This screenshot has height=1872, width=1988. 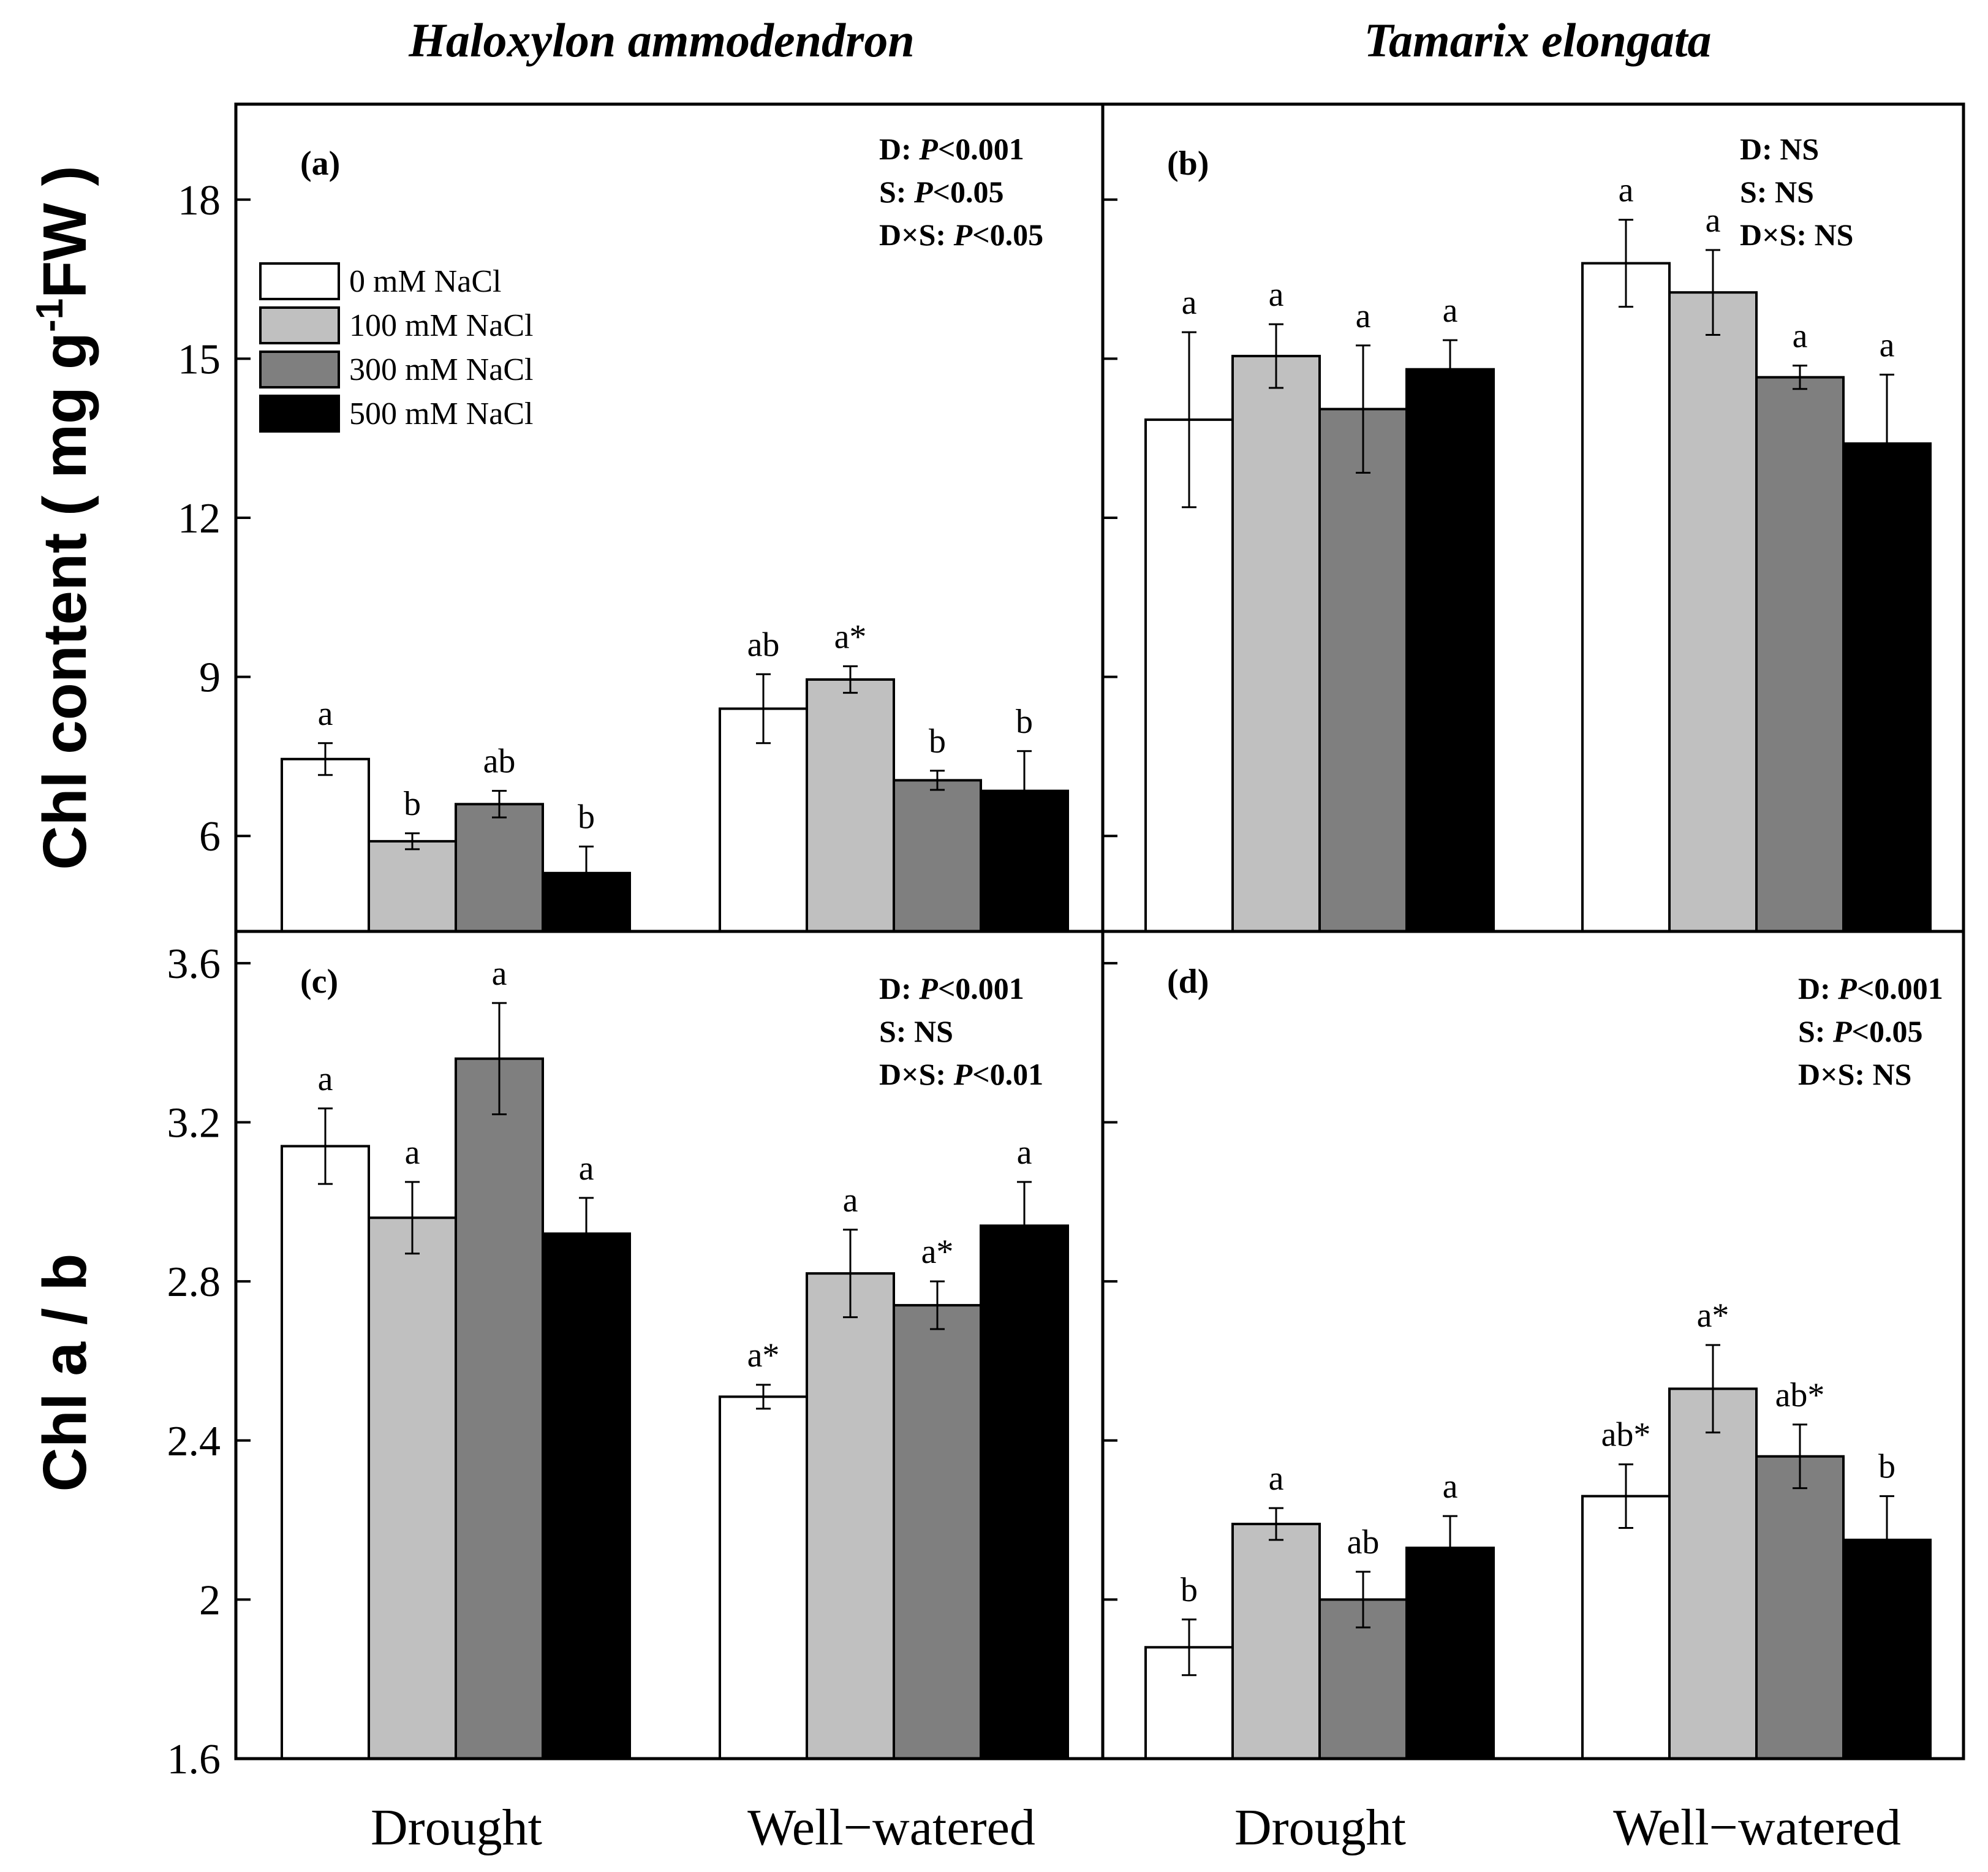 What do you see at coordinates (319, 982) in the screenshot?
I see `panel-label: (c)` at bounding box center [319, 982].